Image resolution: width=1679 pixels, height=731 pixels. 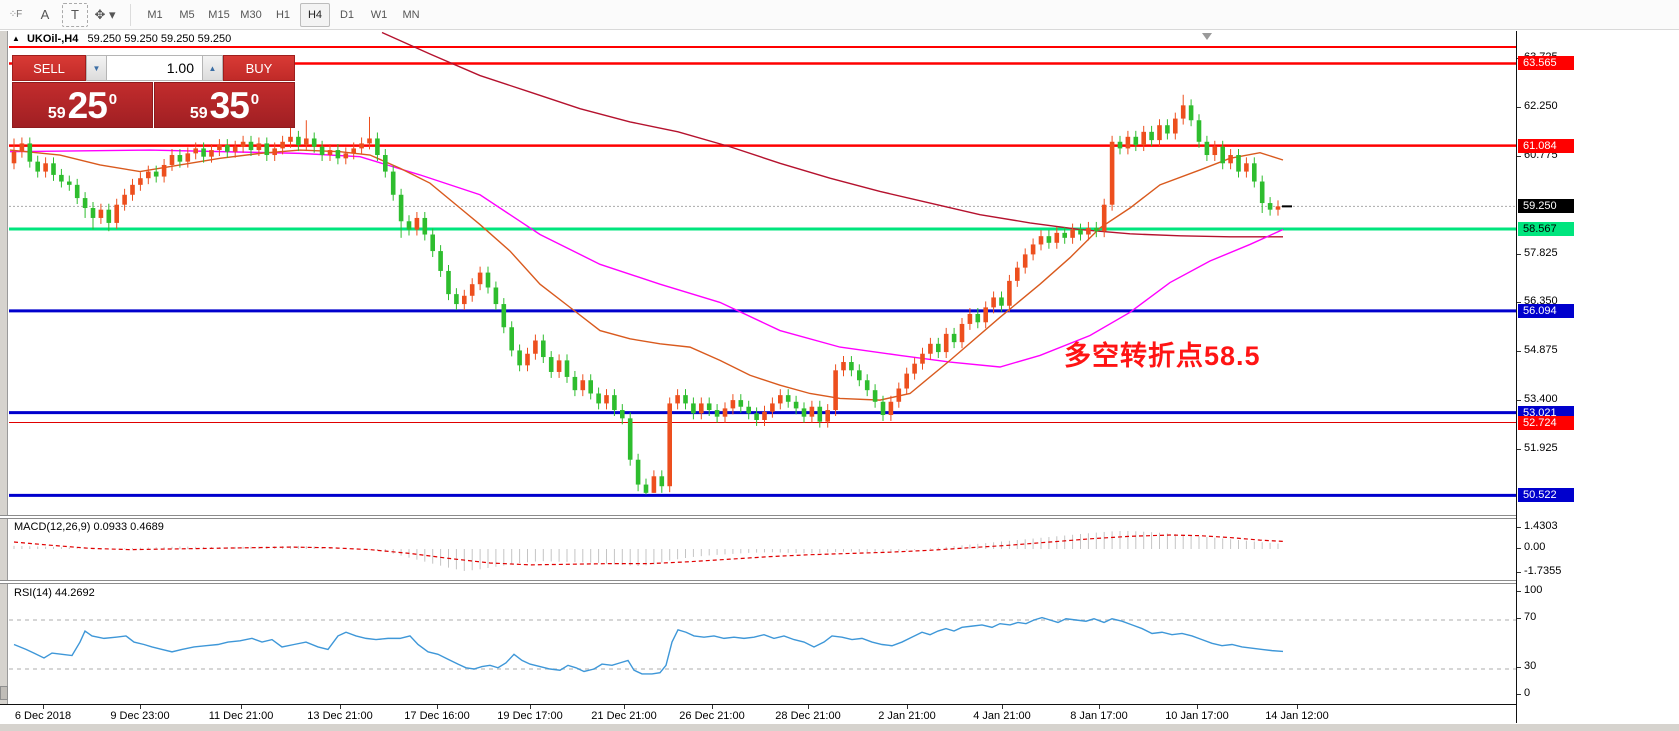 I want to click on chart-expander-icon: ▲, so click(x=16, y=38).